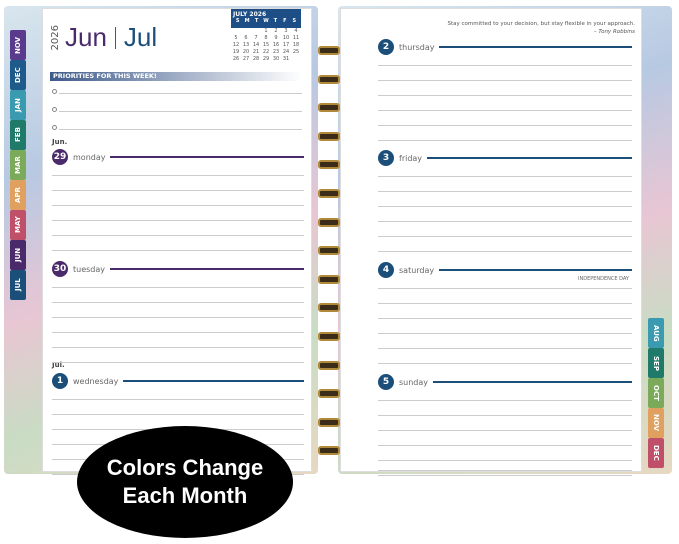 The height and width of the screenshot is (544, 679). Describe the element at coordinates (386, 382) in the screenshot. I see `day-number: 5` at that location.